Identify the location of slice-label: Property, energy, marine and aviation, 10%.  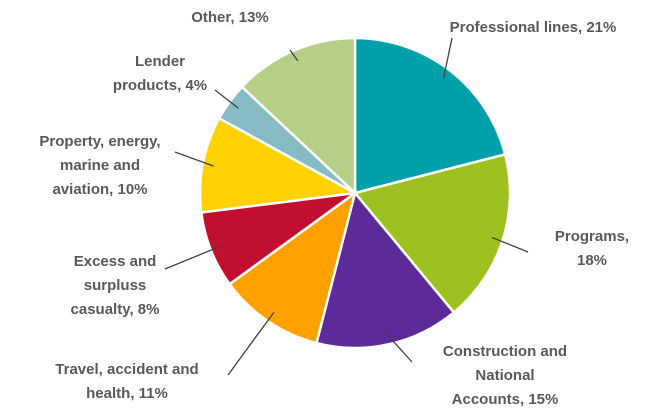
(99, 165).